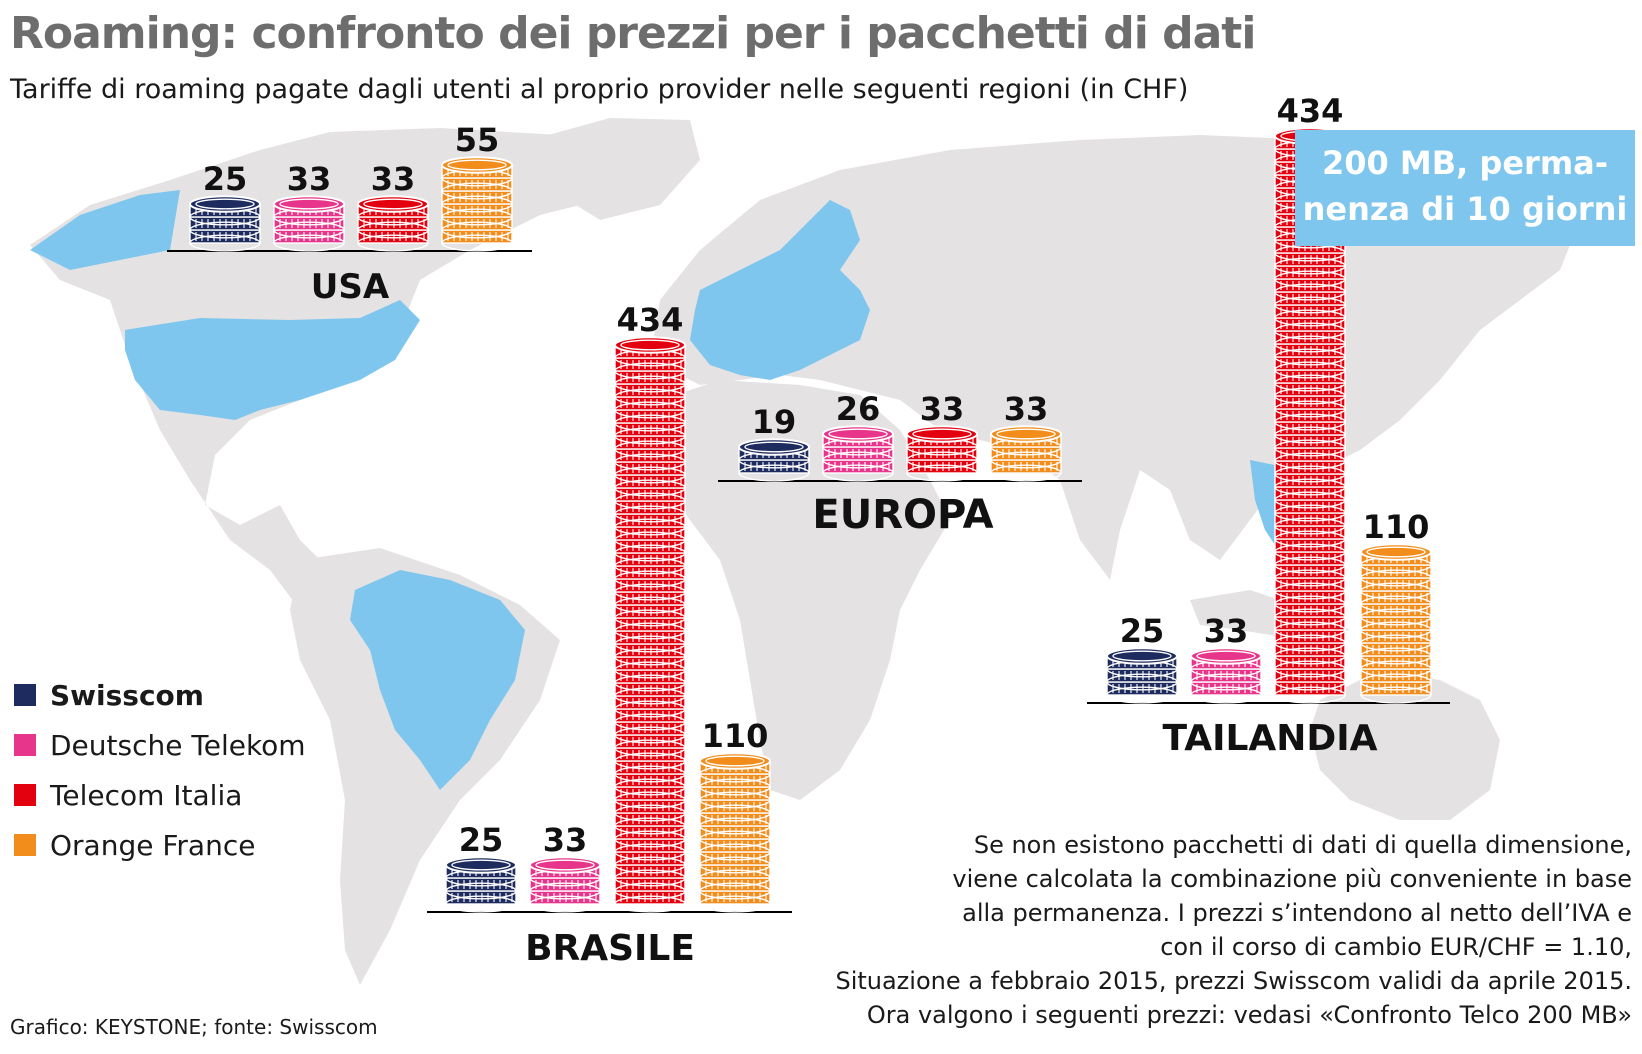  What do you see at coordinates (650, 320) in the screenshot?
I see `value-label: 434` at bounding box center [650, 320].